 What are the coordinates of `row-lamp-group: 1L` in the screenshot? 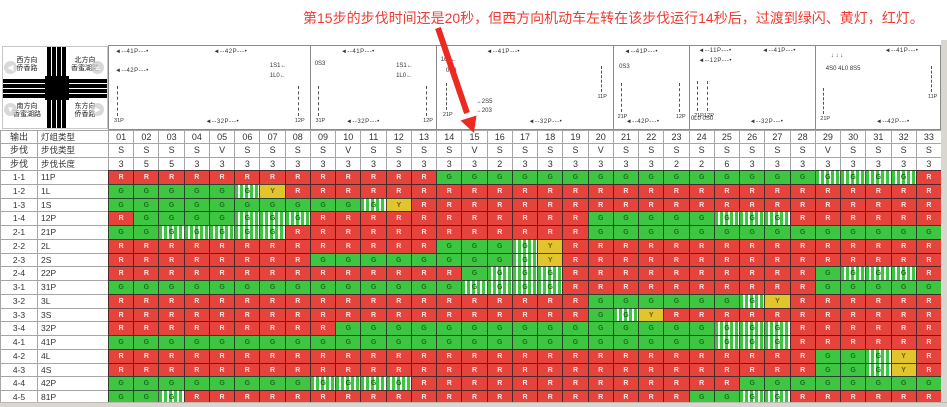 It's located at (73, 191).